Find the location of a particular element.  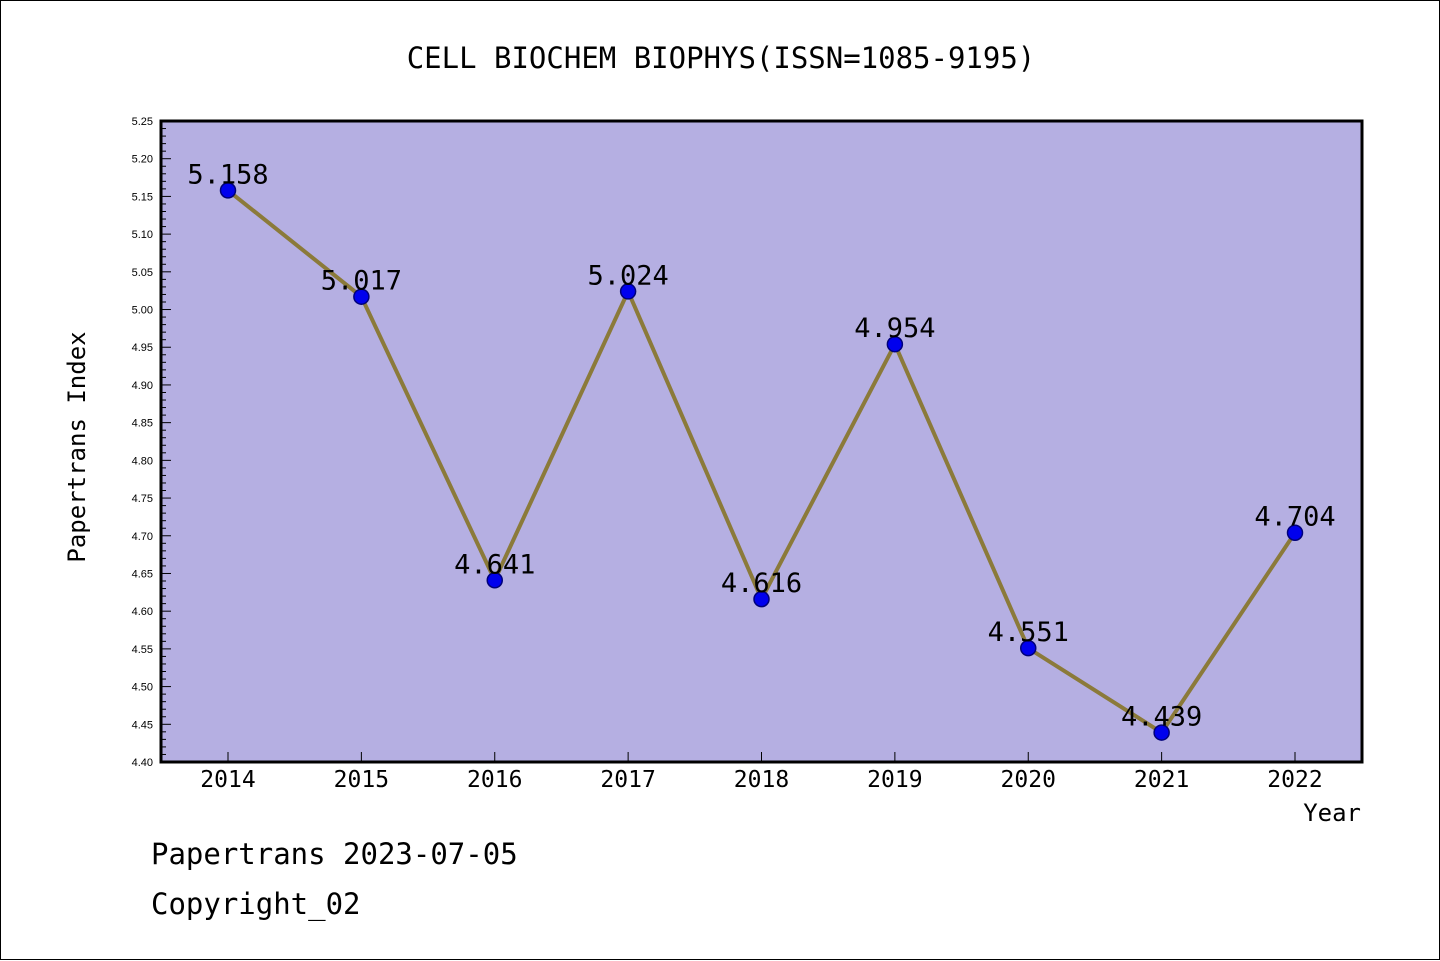

y-tick-label: 5.00 is located at coordinates (142, 311).